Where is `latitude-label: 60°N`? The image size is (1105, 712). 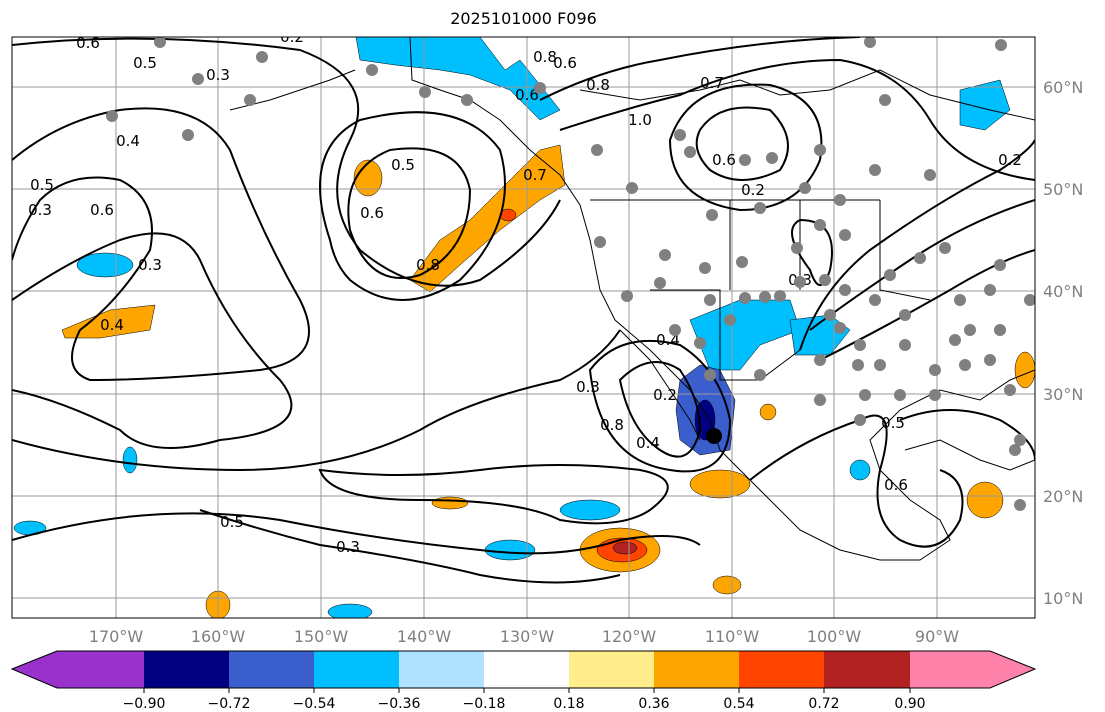 latitude-label: 60°N is located at coordinates (1063, 87).